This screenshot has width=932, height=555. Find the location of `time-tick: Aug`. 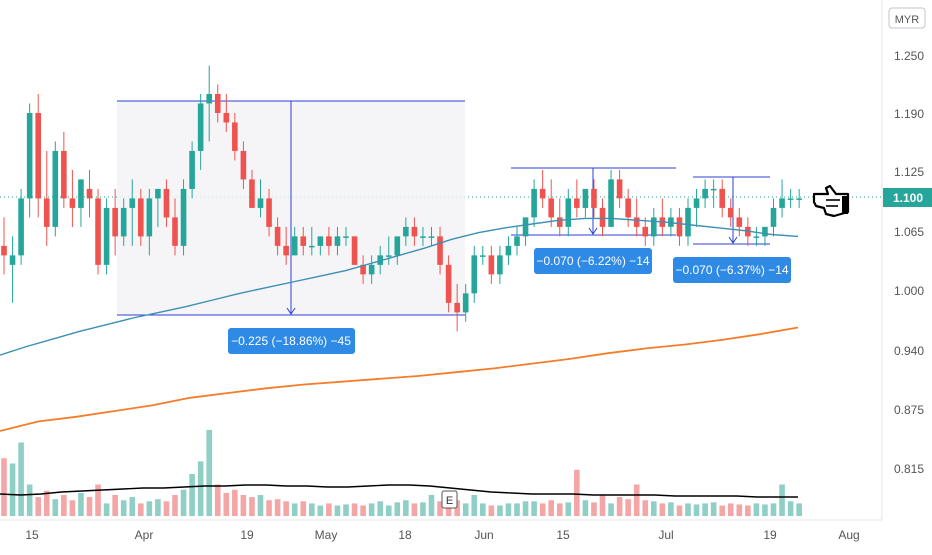

time-tick: Aug is located at coordinates (848, 535).